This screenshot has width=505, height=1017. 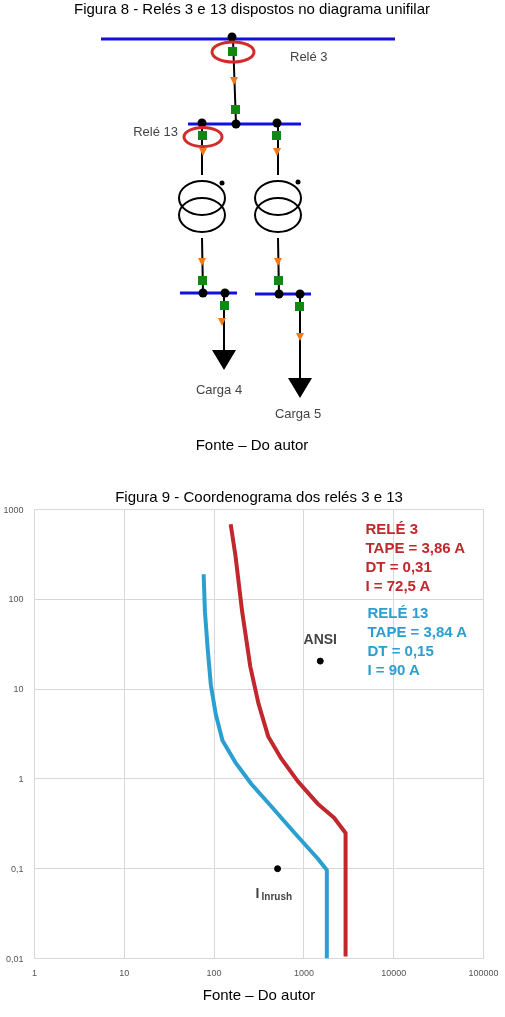 I want to click on annotation: ANSI, so click(x=320, y=639).